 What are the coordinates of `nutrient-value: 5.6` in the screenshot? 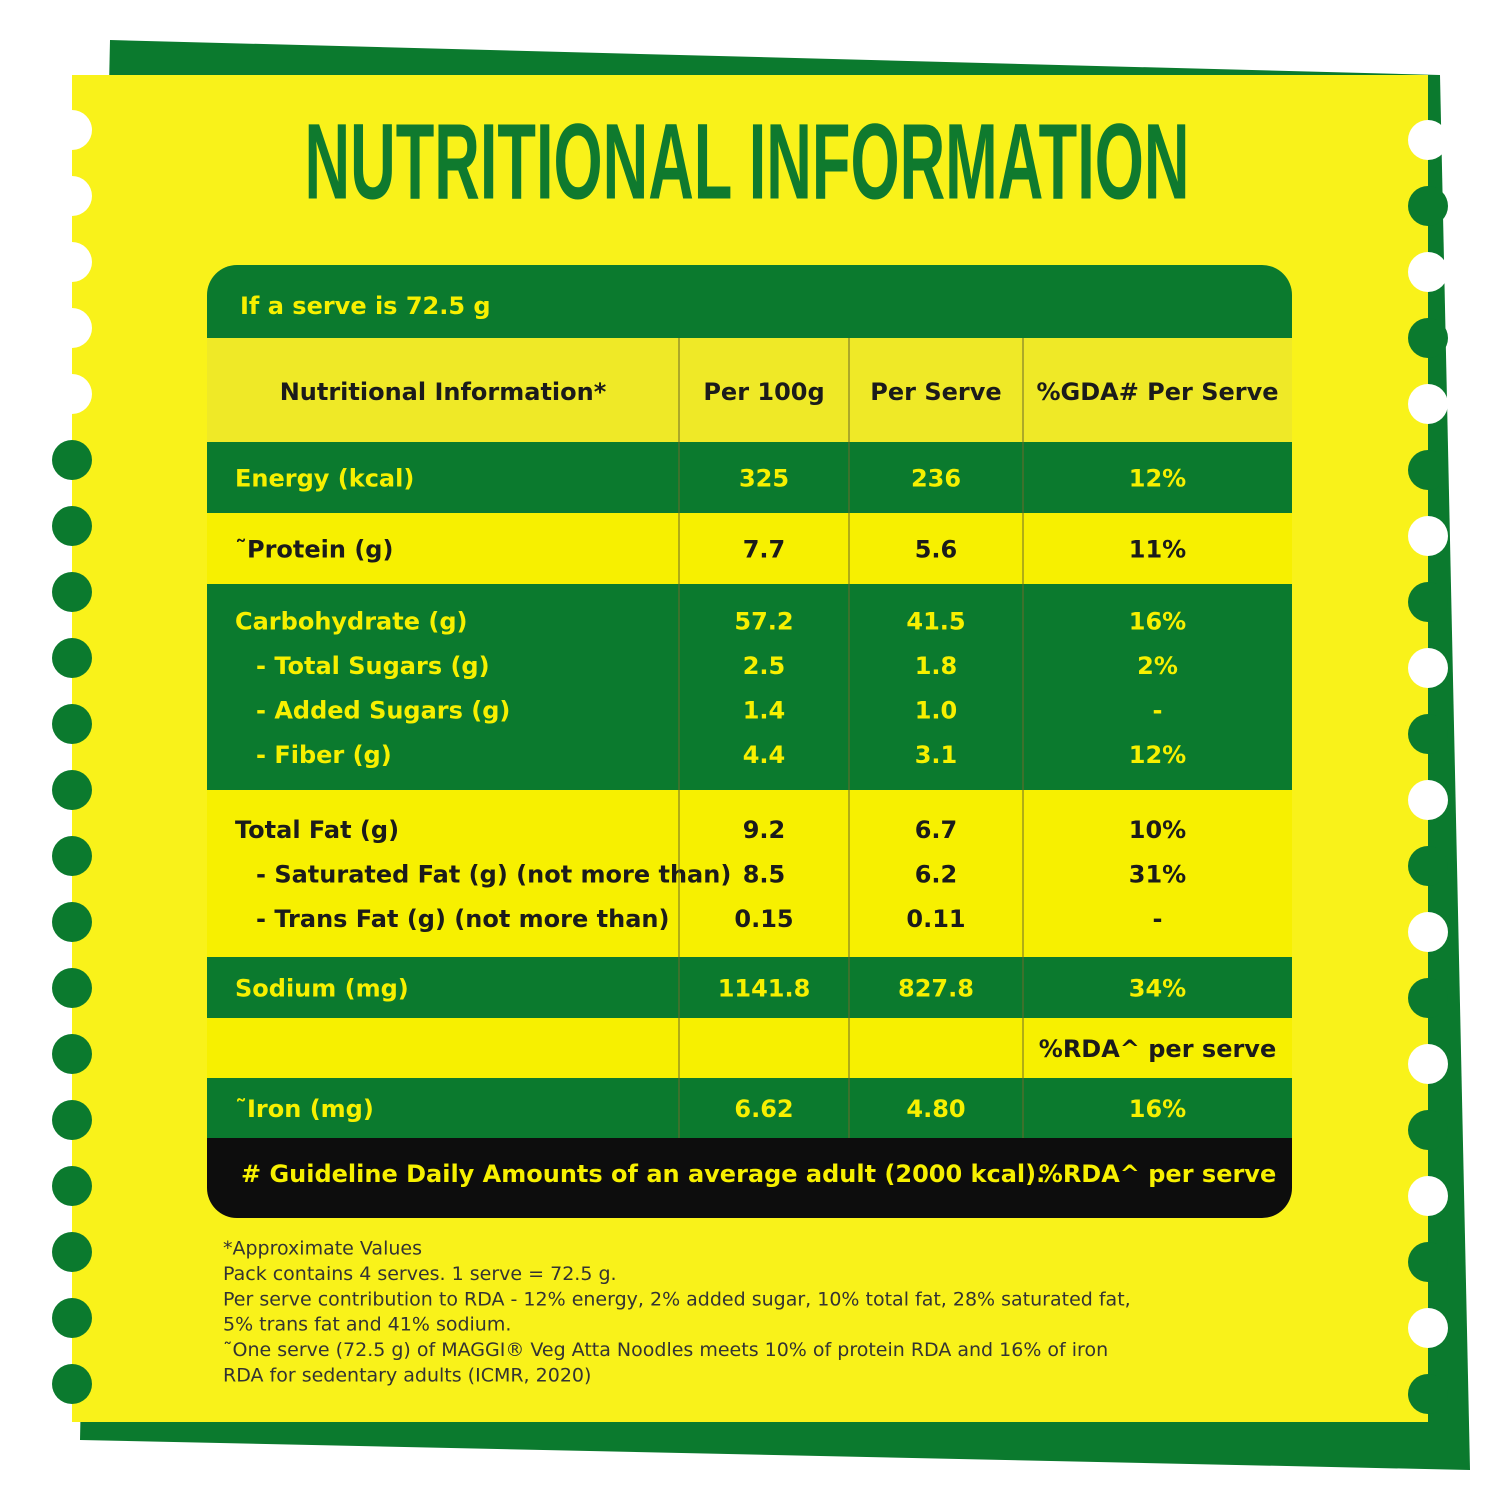 It's located at (936, 550).